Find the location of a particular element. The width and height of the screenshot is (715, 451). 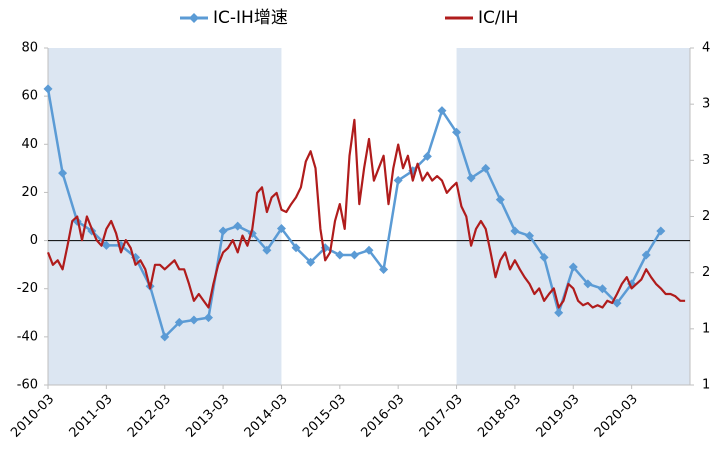

y2-tick-label: 4 is located at coordinates (706, 48).